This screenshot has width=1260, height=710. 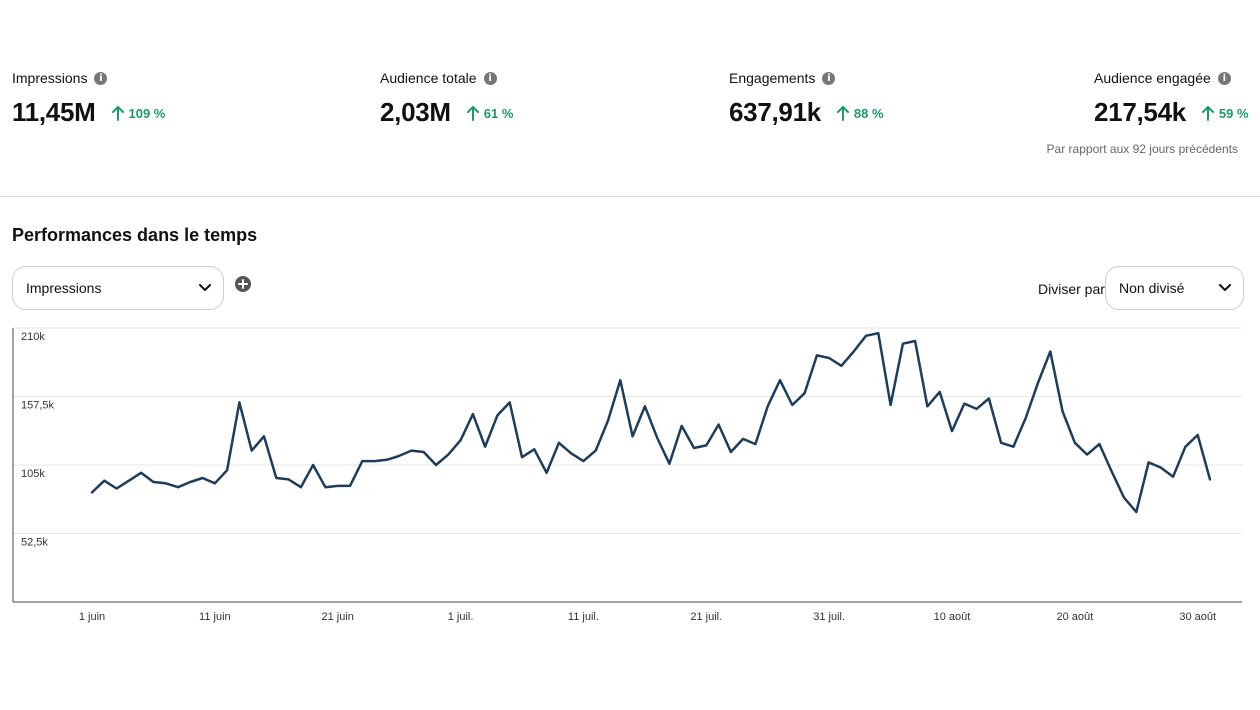 I want to click on add-metric-button, so click(x=243, y=284).